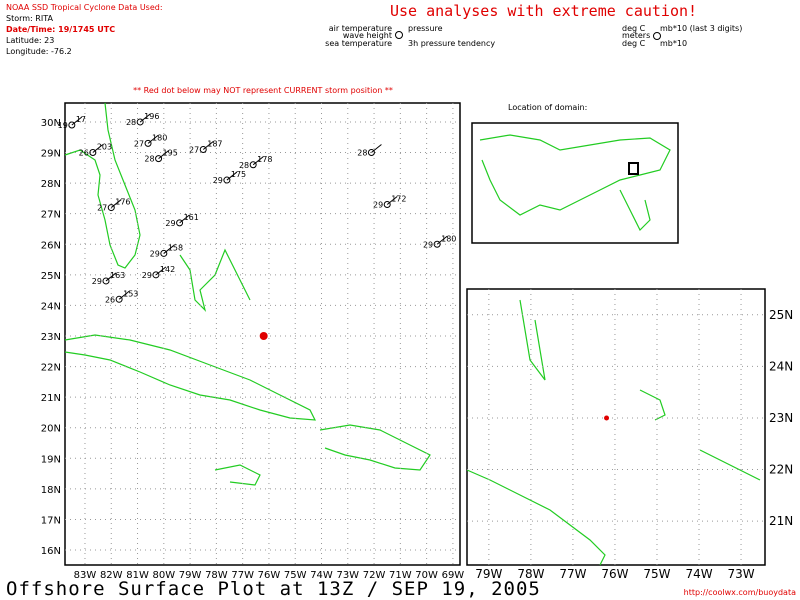 Image resolution: width=800 pixels, height=600 pixels. I want to click on footer-url: http://coolwx.com/buoydata, so click(740, 592).